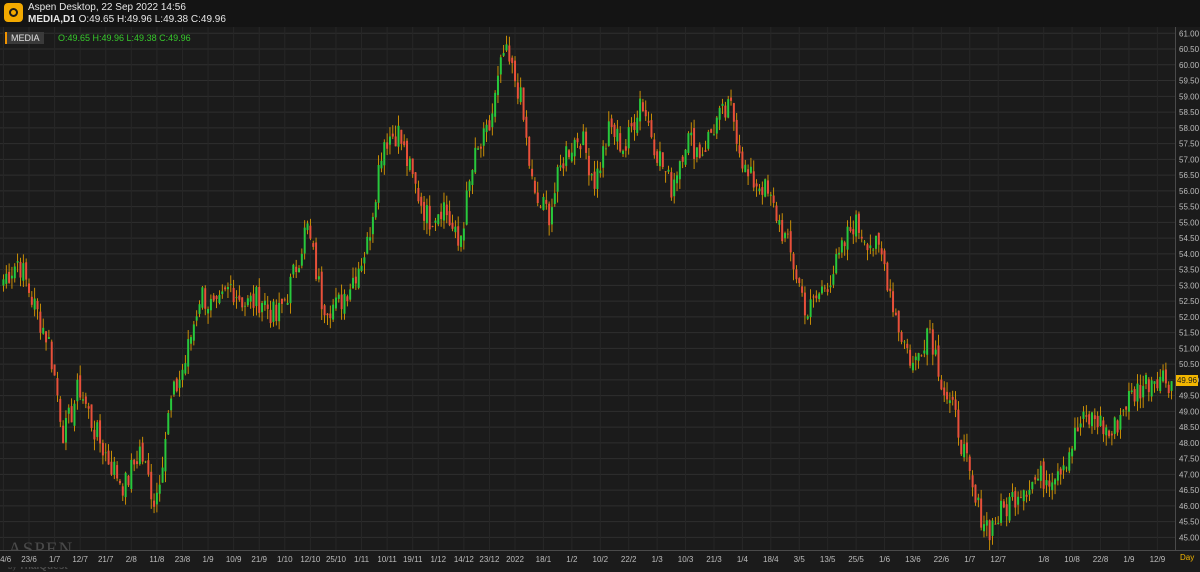  What do you see at coordinates (1189, 364) in the screenshot?
I see `y-tick-label: 50.50` at bounding box center [1189, 364].